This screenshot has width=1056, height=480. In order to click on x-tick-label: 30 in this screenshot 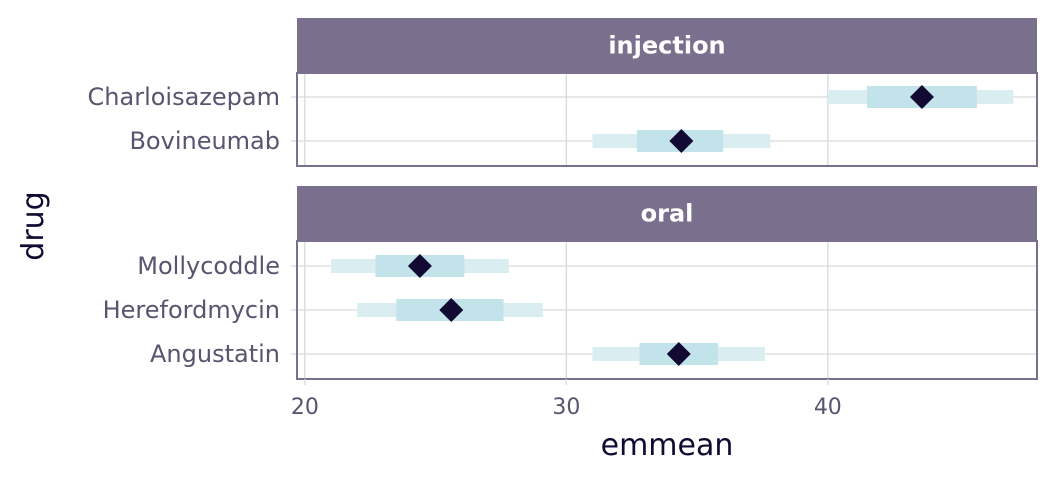, I will do `click(566, 407)`.